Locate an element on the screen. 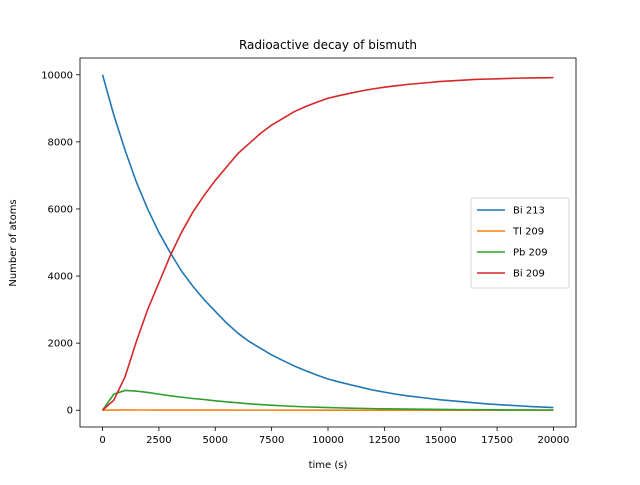 This screenshot has width=640, height=485. legend-label-bi-213: Bi 213 is located at coordinates (529, 211).